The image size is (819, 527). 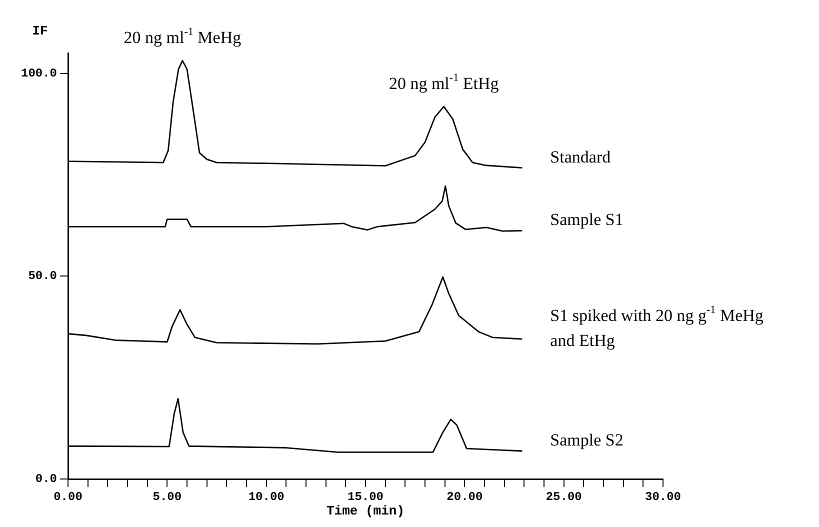 What do you see at coordinates (587, 440) in the screenshot?
I see `series-label: Sample S2` at bounding box center [587, 440].